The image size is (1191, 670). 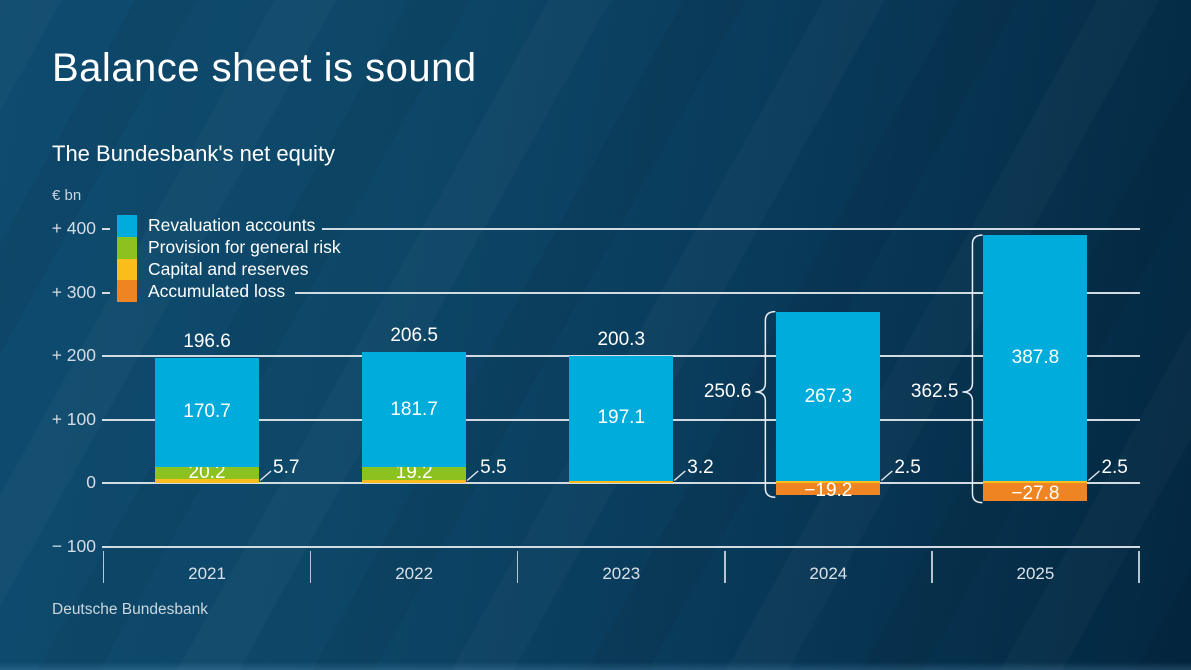 What do you see at coordinates (127, 226) in the screenshot?
I see `legend-swatch-revaluation` at bounding box center [127, 226].